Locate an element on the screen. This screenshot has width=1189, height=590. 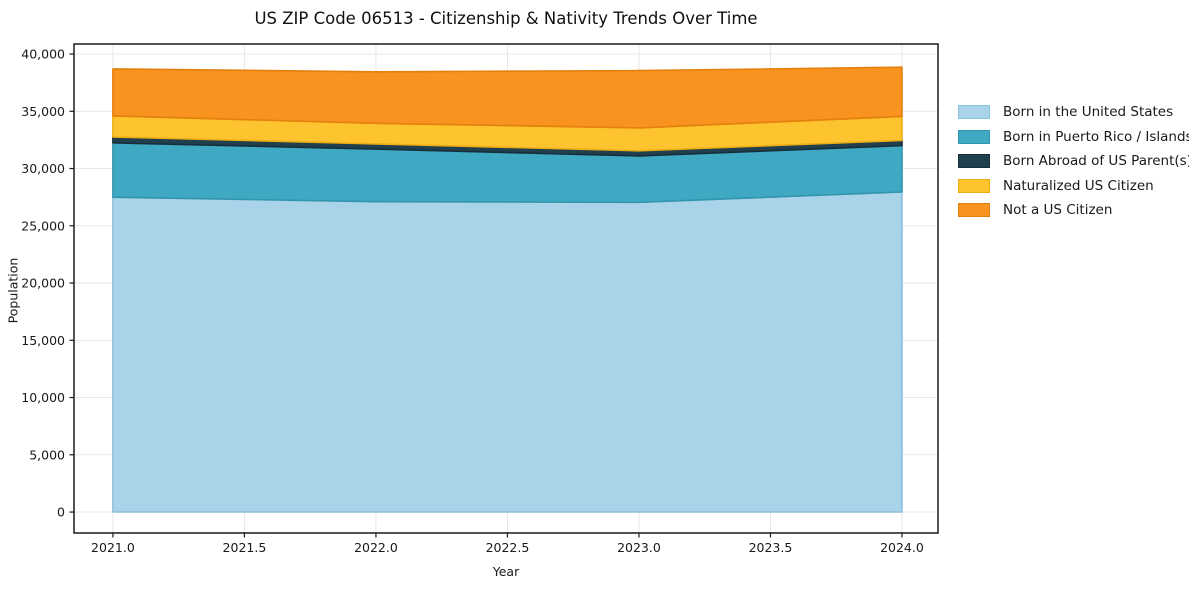
legend-item: Born in the United States is located at coordinates (1073, 112).